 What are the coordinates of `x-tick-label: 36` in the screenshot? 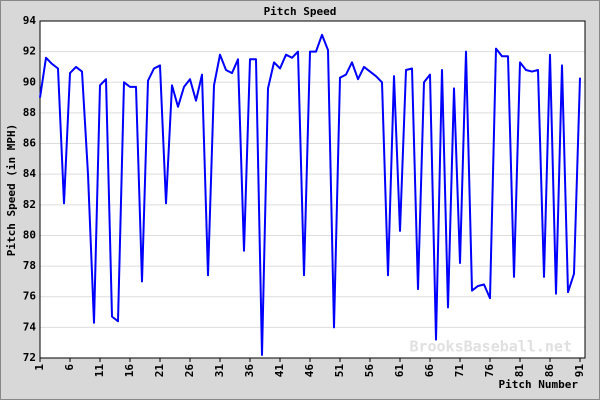 It's located at (249, 371).